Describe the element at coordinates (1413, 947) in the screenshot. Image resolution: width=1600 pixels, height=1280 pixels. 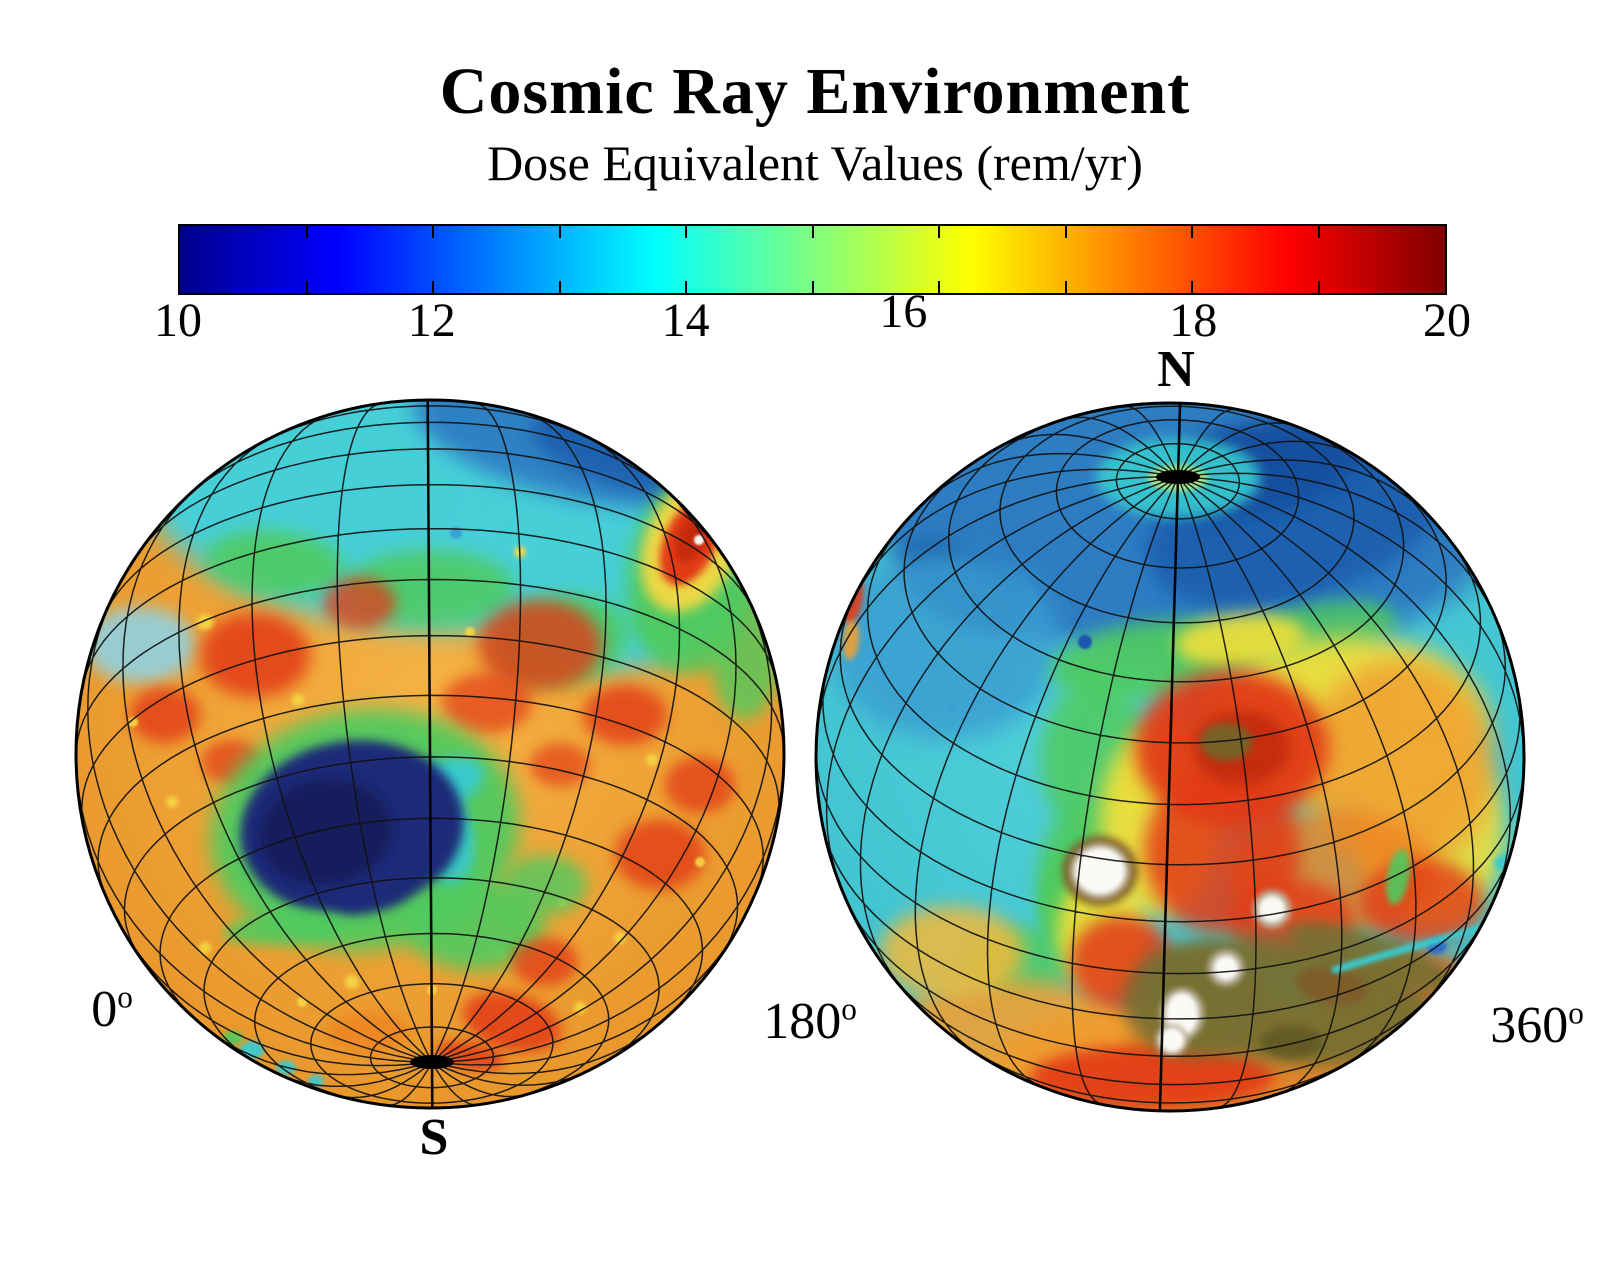
I see `valles-marineris-streak` at that location.